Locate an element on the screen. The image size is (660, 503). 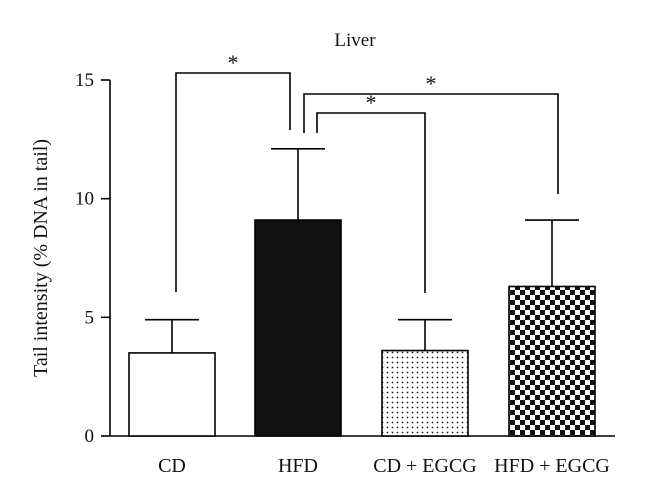
y-axis-label: Tail intensity (% DNA in tail) is located at coordinates (41, 258).